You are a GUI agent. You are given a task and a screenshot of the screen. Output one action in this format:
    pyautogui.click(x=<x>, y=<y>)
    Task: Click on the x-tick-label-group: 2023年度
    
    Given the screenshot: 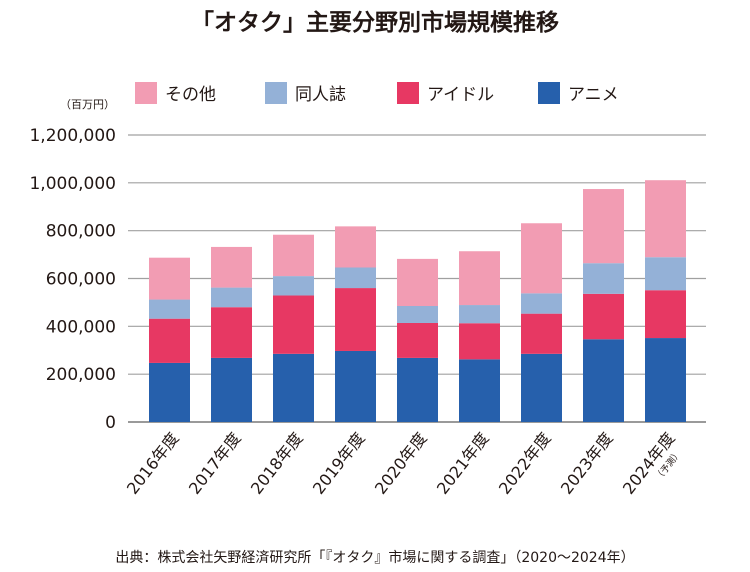 What is the action you would take?
    pyautogui.click(x=587, y=463)
    